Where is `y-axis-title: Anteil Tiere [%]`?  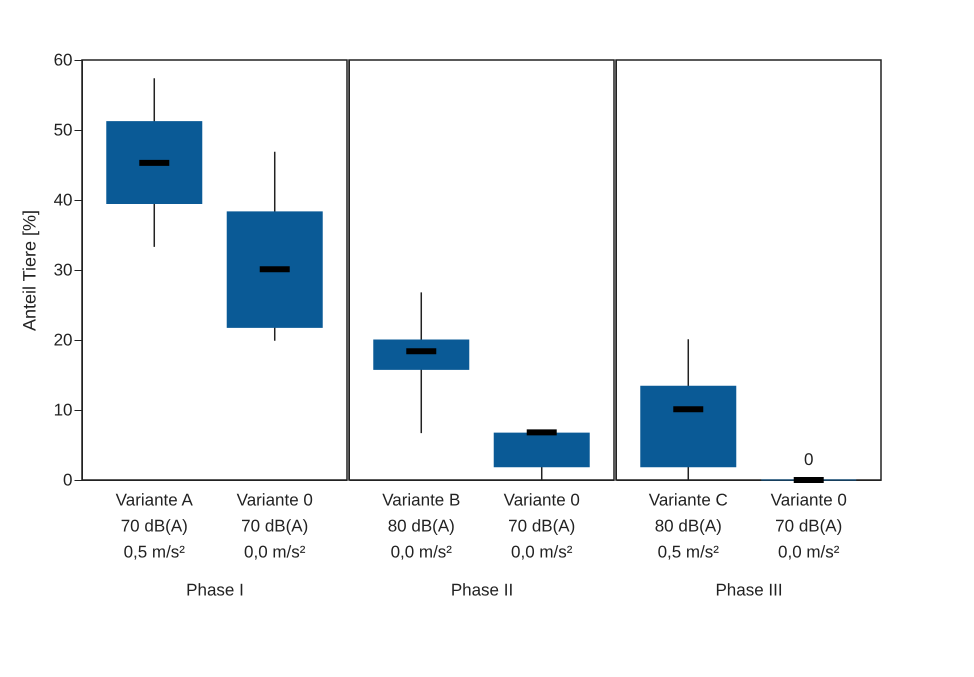
y-axis-title: Anteil Tiere [%] is located at coordinates (30, 271).